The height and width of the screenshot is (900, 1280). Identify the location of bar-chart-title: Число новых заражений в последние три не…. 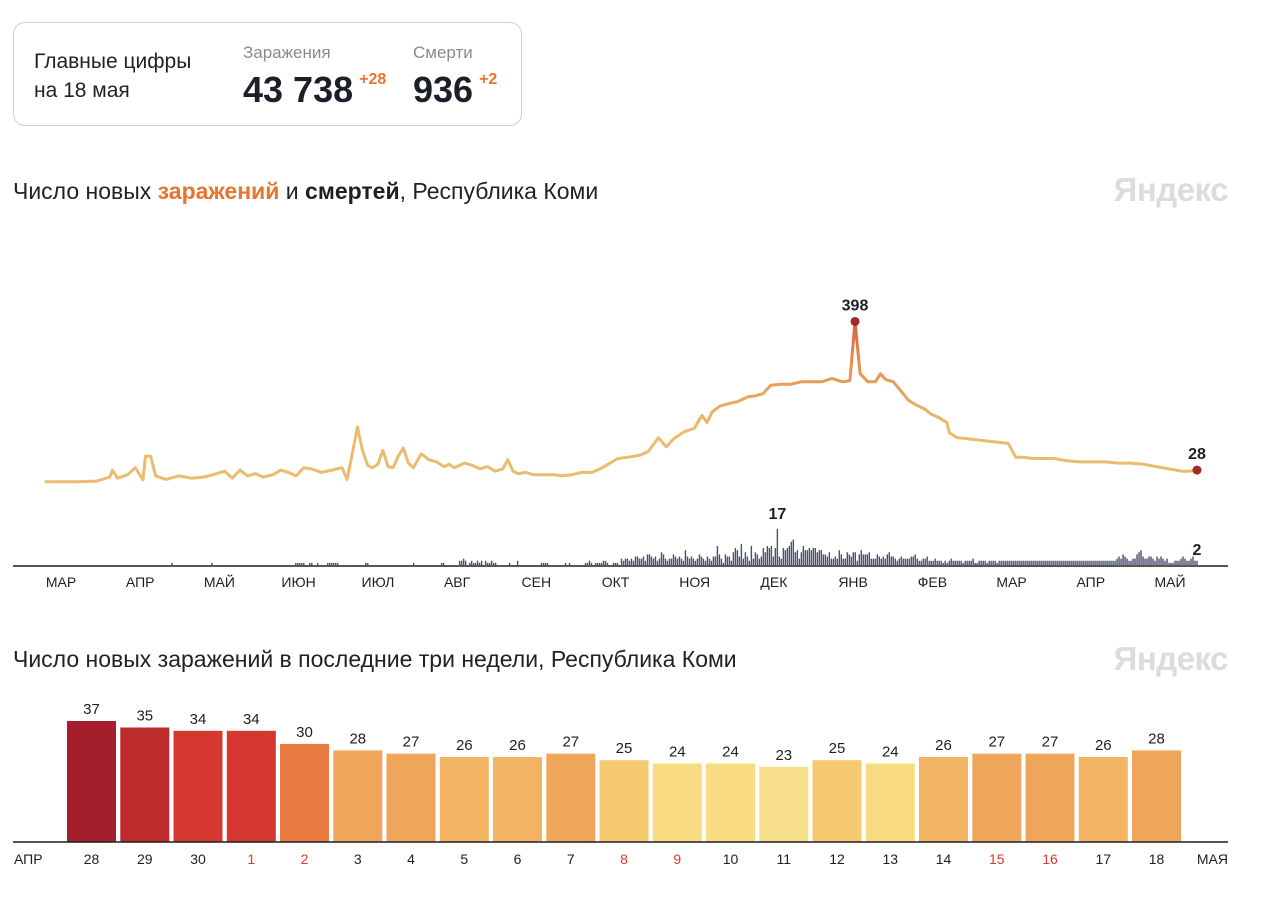
(375, 659).